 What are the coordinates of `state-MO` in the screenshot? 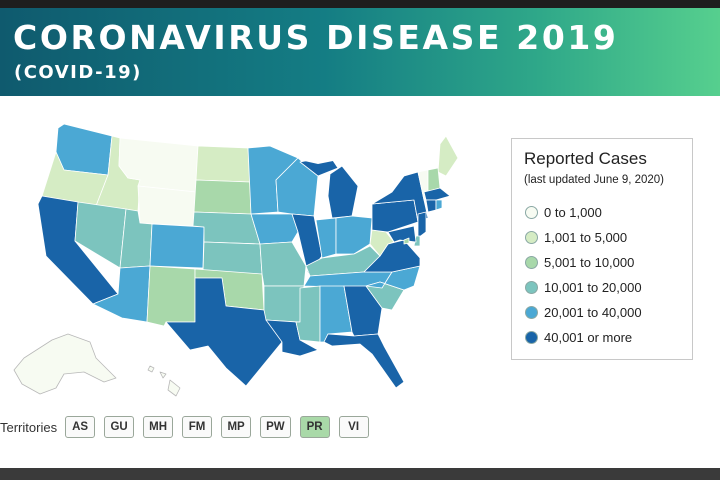 It's located at (283, 264).